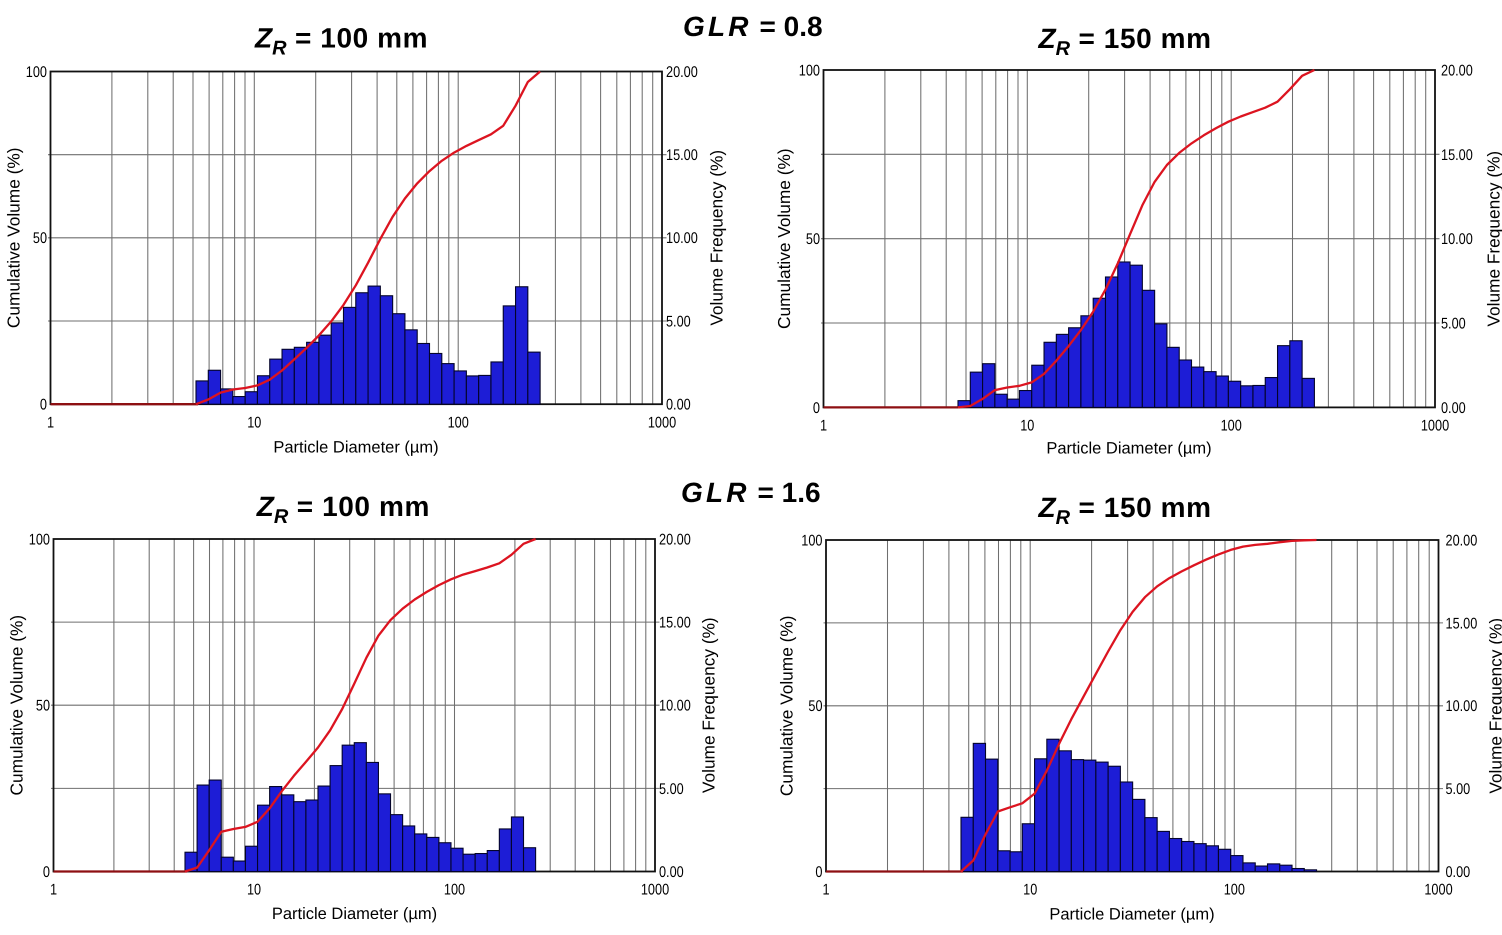 This screenshot has height=935, width=1502. I want to click on svg-text: GLR = 1.6, so click(751, 492).